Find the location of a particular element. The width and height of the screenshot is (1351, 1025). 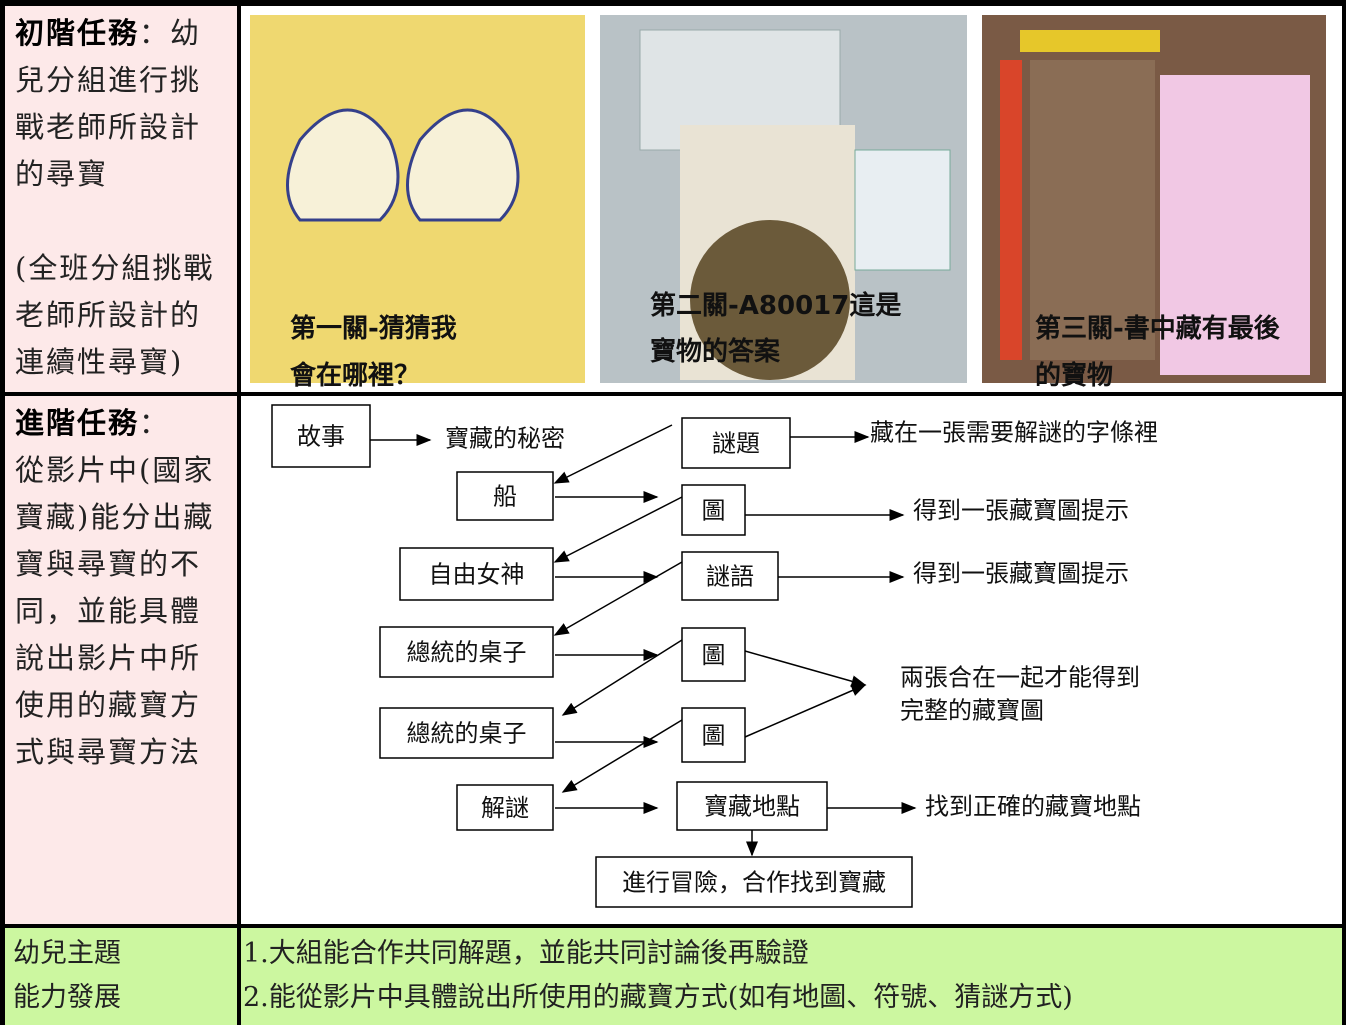

photo-caption: 會在哪裡？ is located at coordinates (355, 376).